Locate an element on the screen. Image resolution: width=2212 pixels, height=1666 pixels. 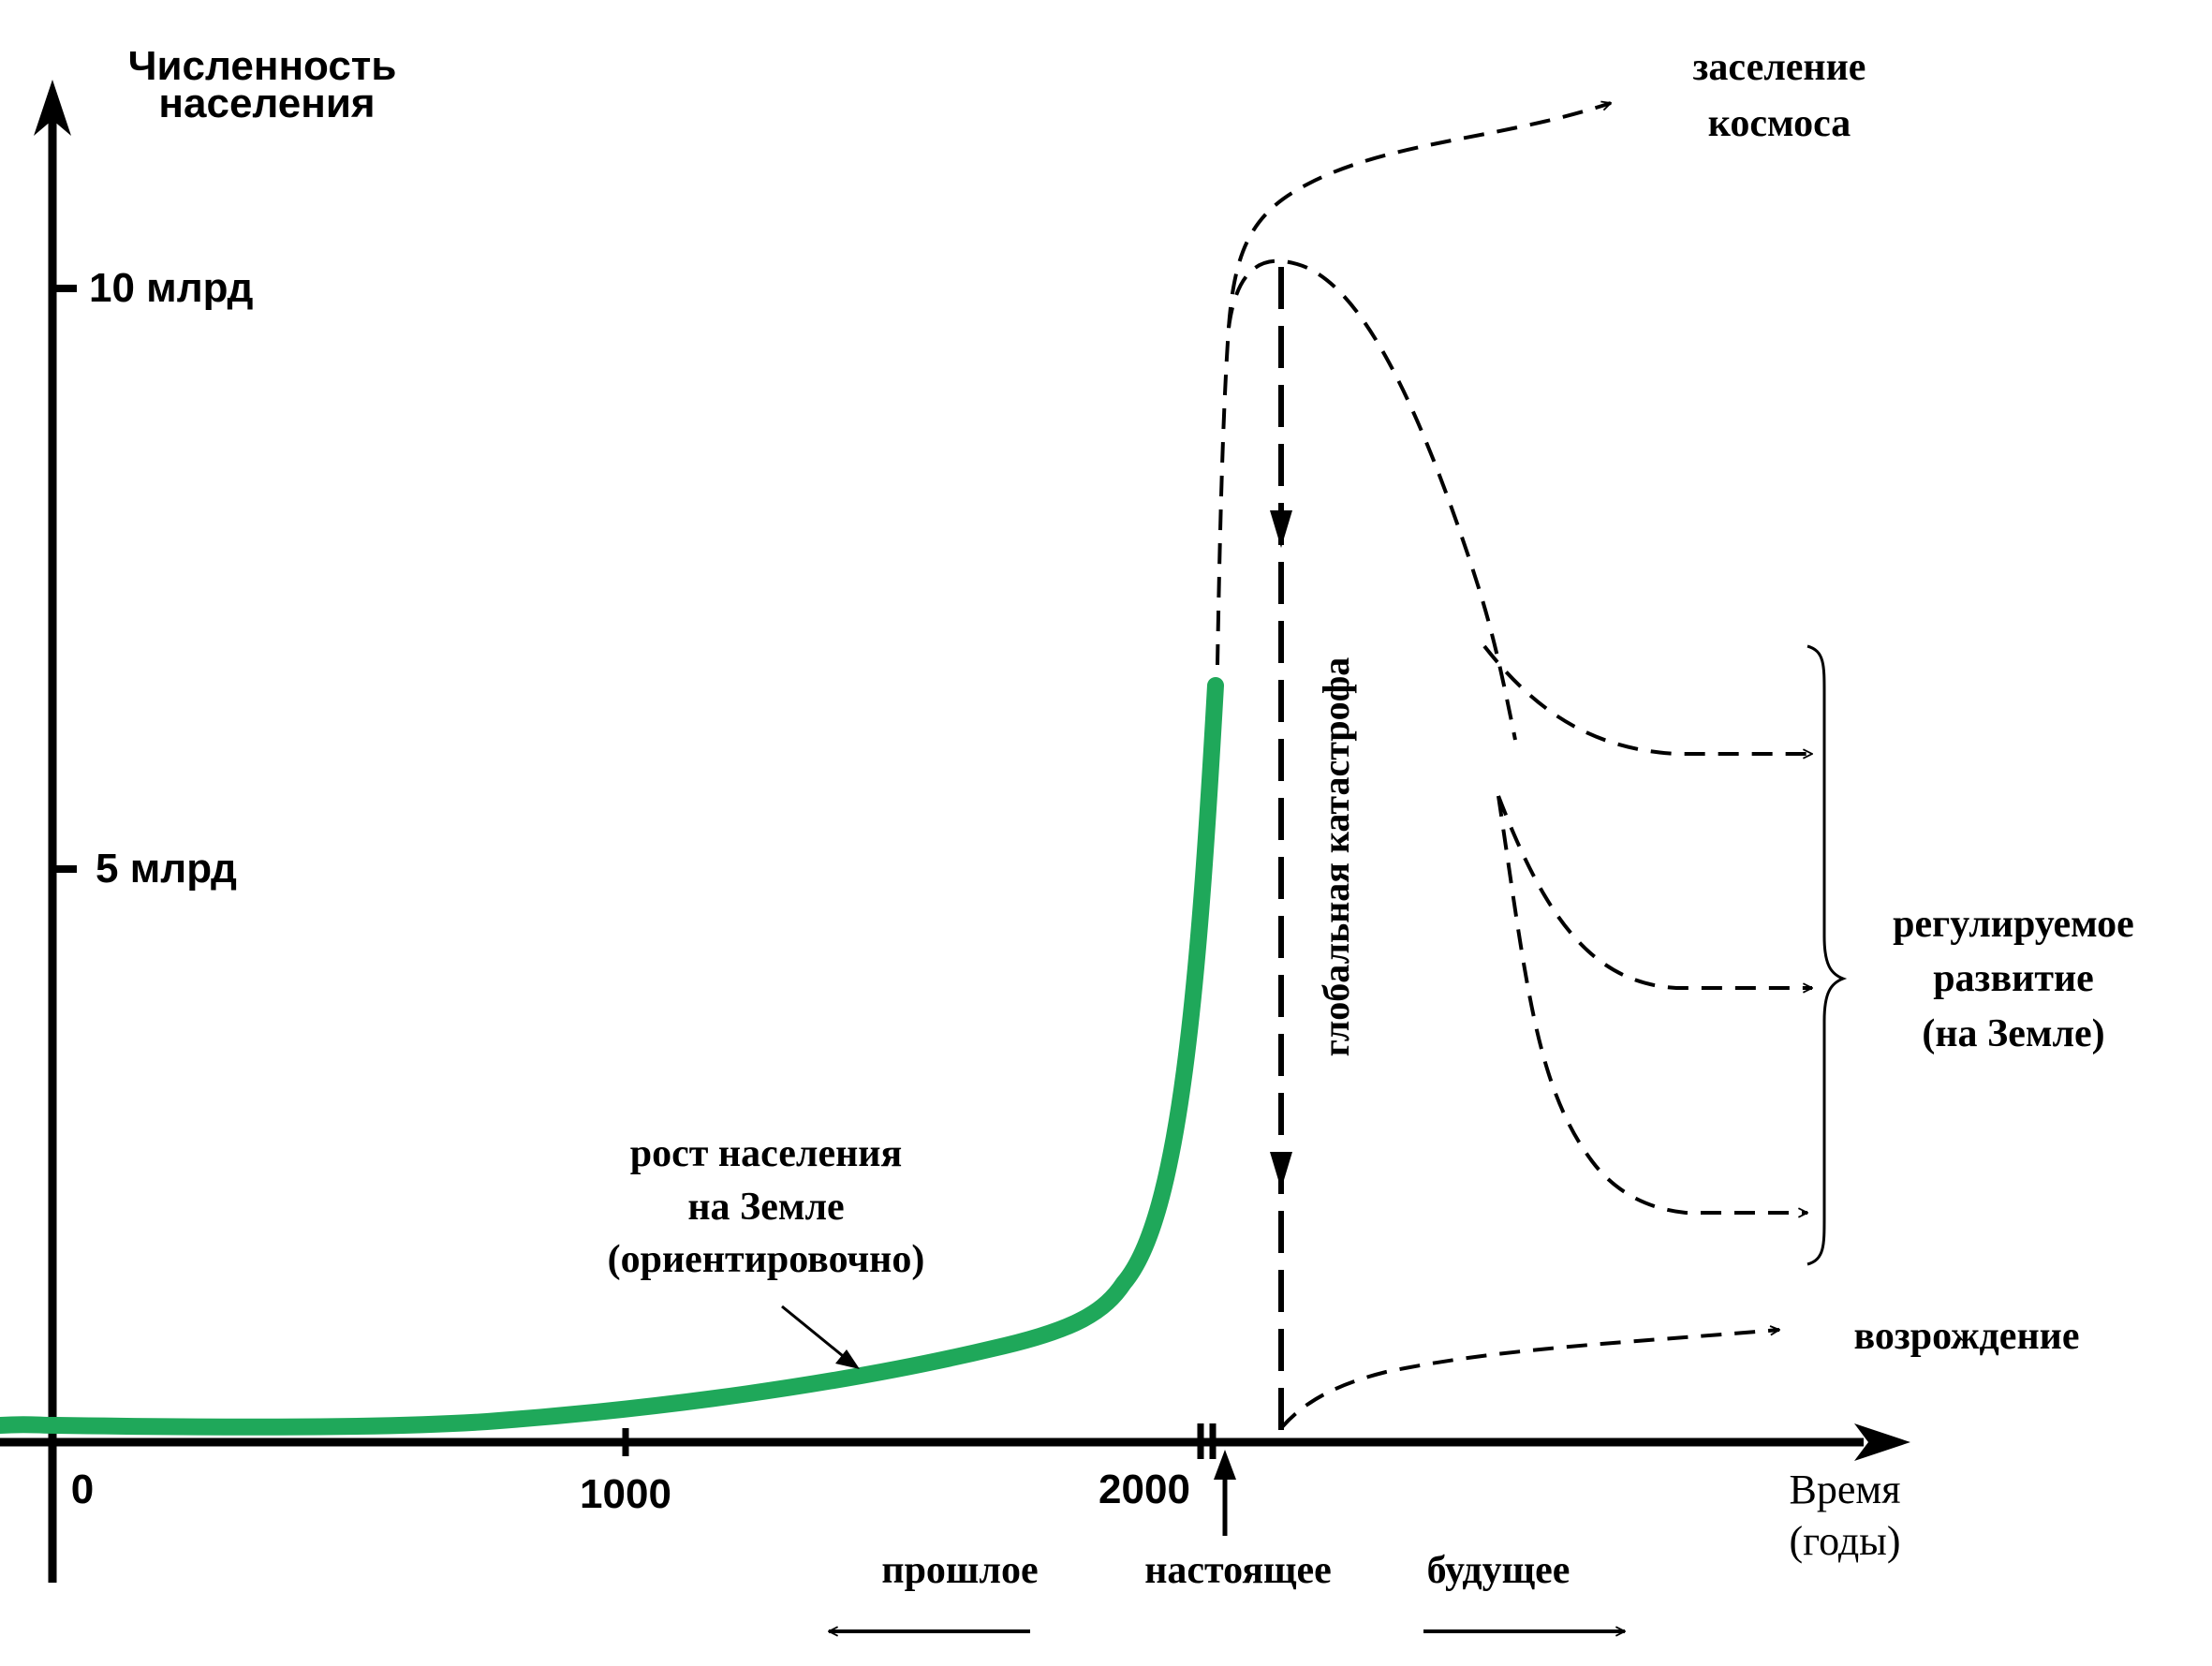
regulated-brace is located at coordinates (1827, 955).